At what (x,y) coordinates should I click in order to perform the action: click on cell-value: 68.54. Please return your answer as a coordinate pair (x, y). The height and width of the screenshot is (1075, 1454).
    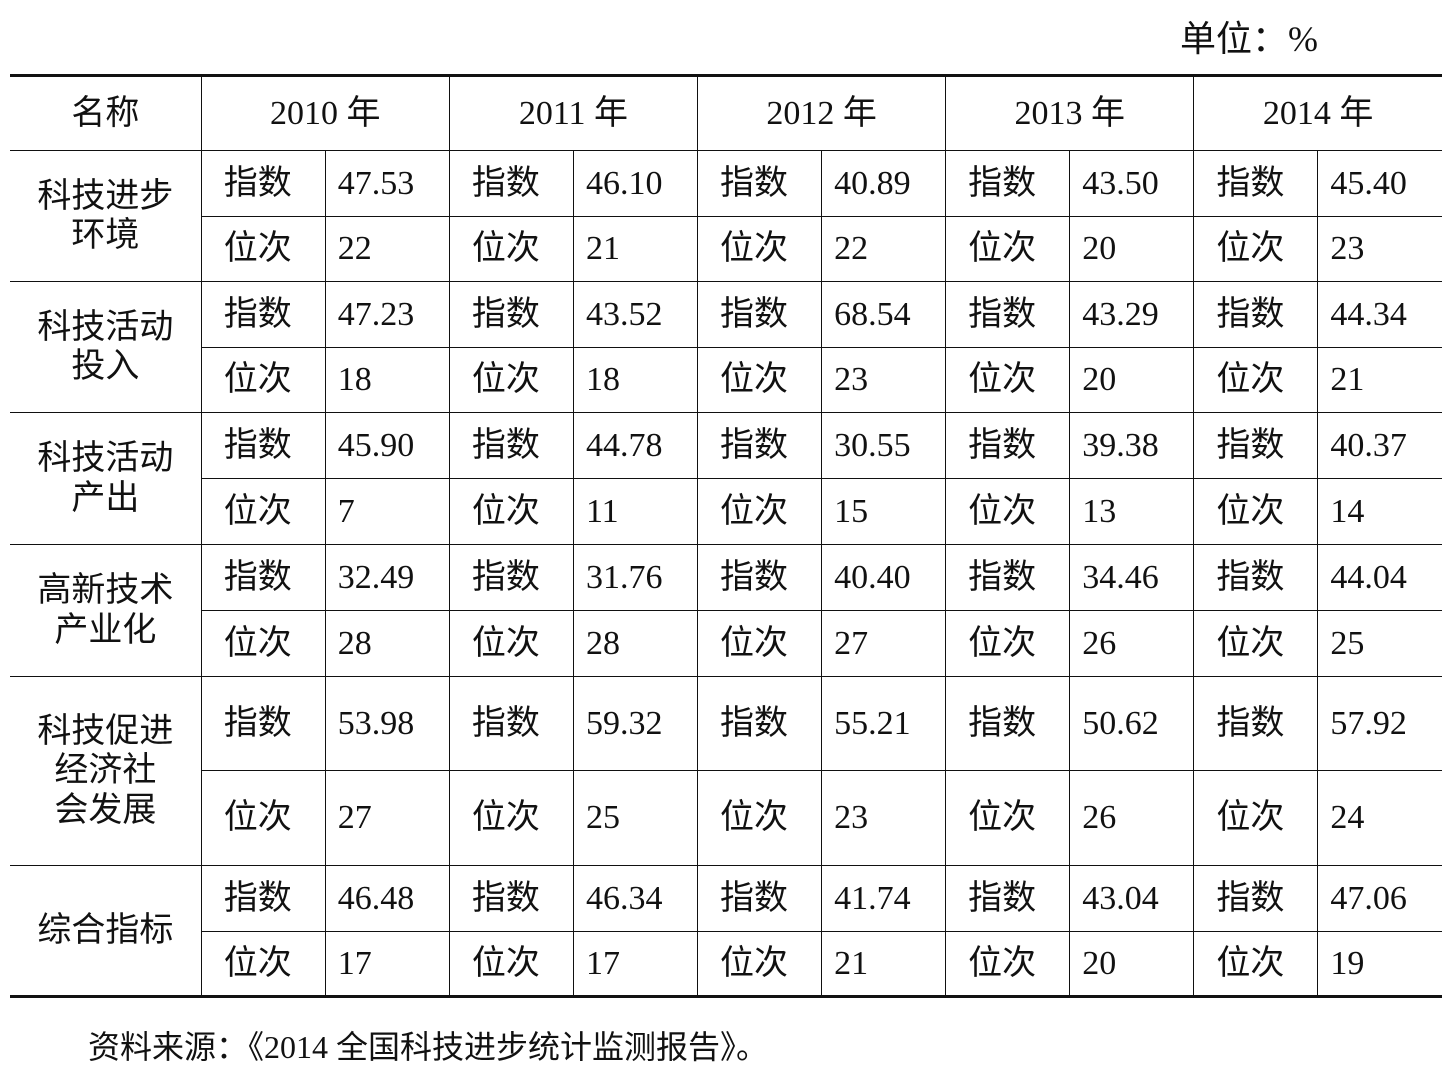
    Looking at the image, I should click on (884, 314).